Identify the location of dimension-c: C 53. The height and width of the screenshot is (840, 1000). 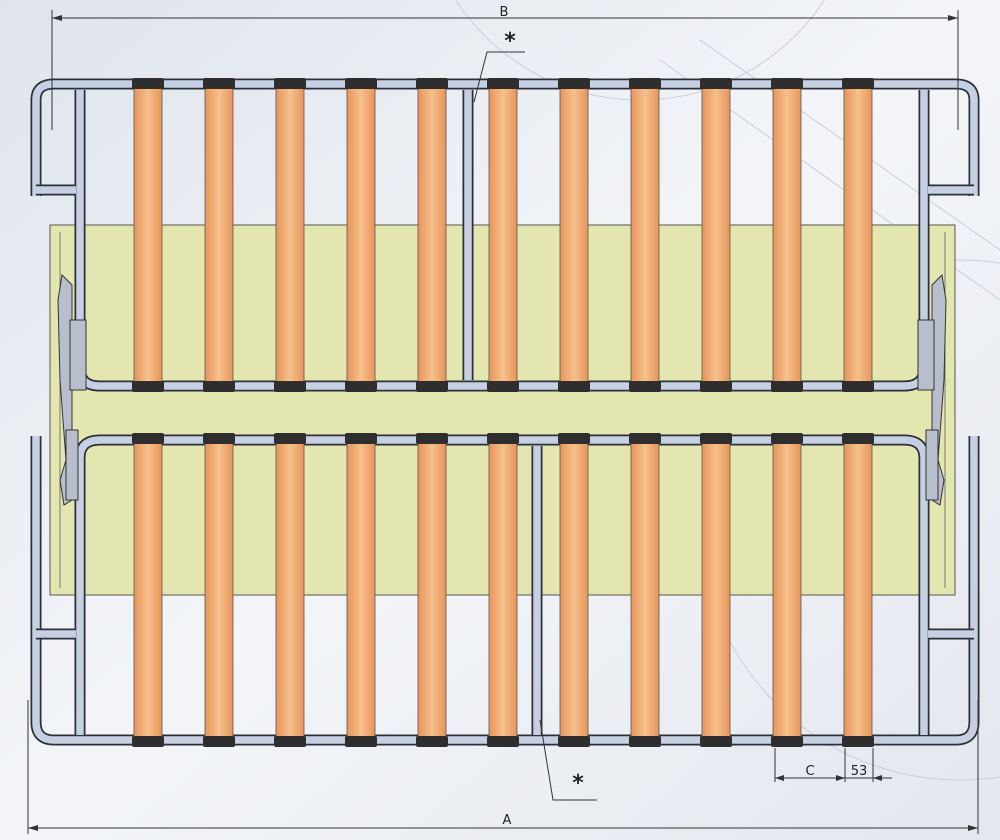
(833, 765).